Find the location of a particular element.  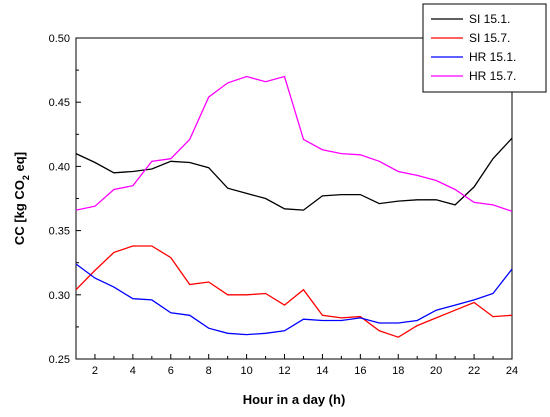

legend-label-4: HR 15.7. is located at coordinates (492, 76).